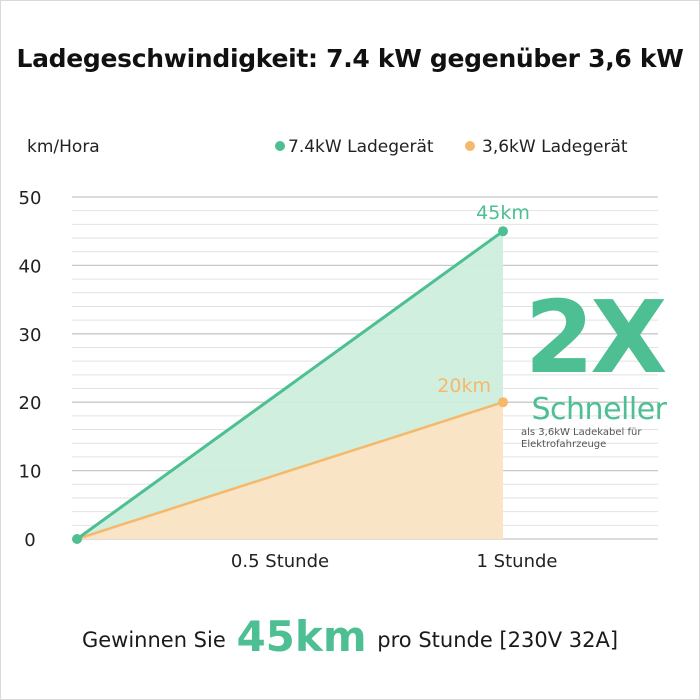 This screenshot has height=700, width=700. What do you see at coordinates (30, 198) in the screenshot?
I see `y-tick-label: 50` at bounding box center [30, 198].